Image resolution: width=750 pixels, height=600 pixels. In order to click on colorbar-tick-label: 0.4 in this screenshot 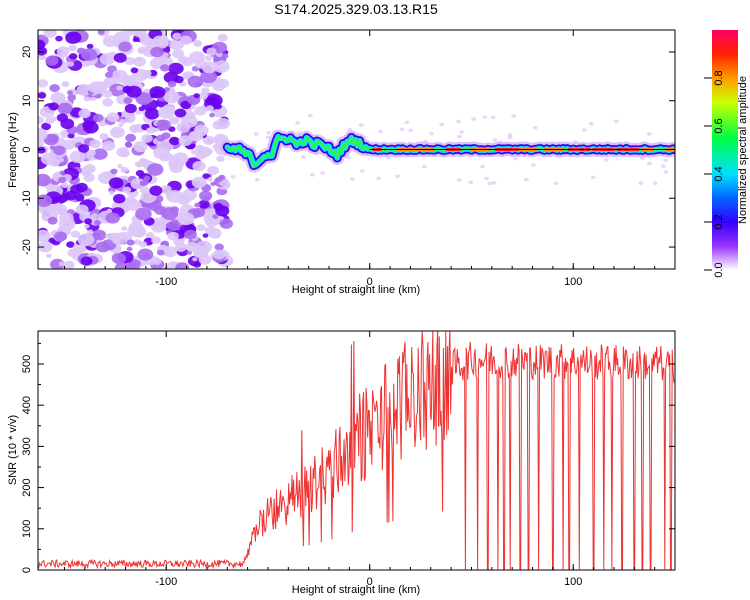, I will do `click(719, 173)`.